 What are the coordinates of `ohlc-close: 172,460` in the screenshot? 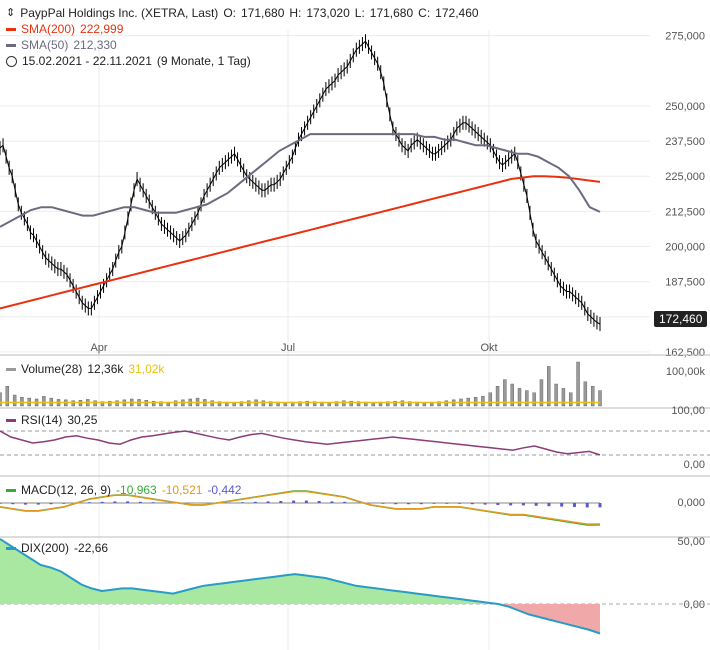 It's located at (457, 13).